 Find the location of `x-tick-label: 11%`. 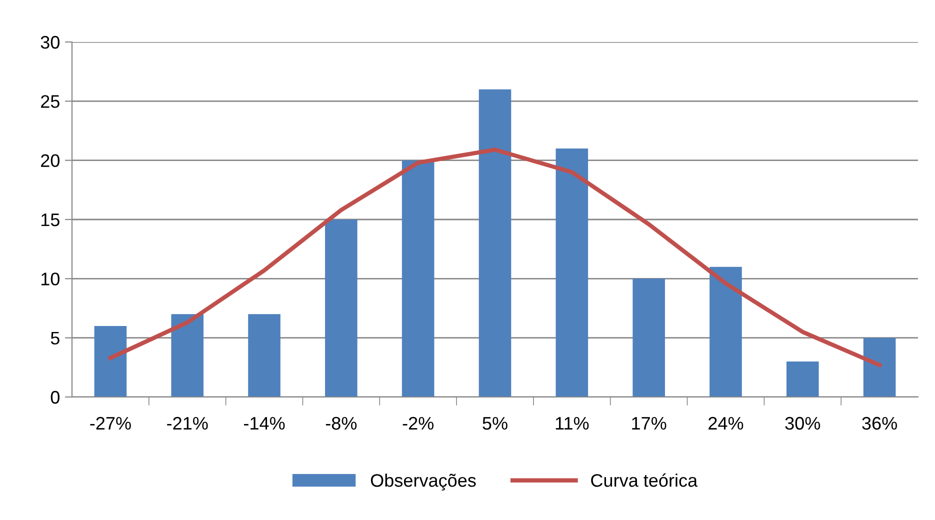

x-tick-label: 11% is located at coordinates (572, 423).